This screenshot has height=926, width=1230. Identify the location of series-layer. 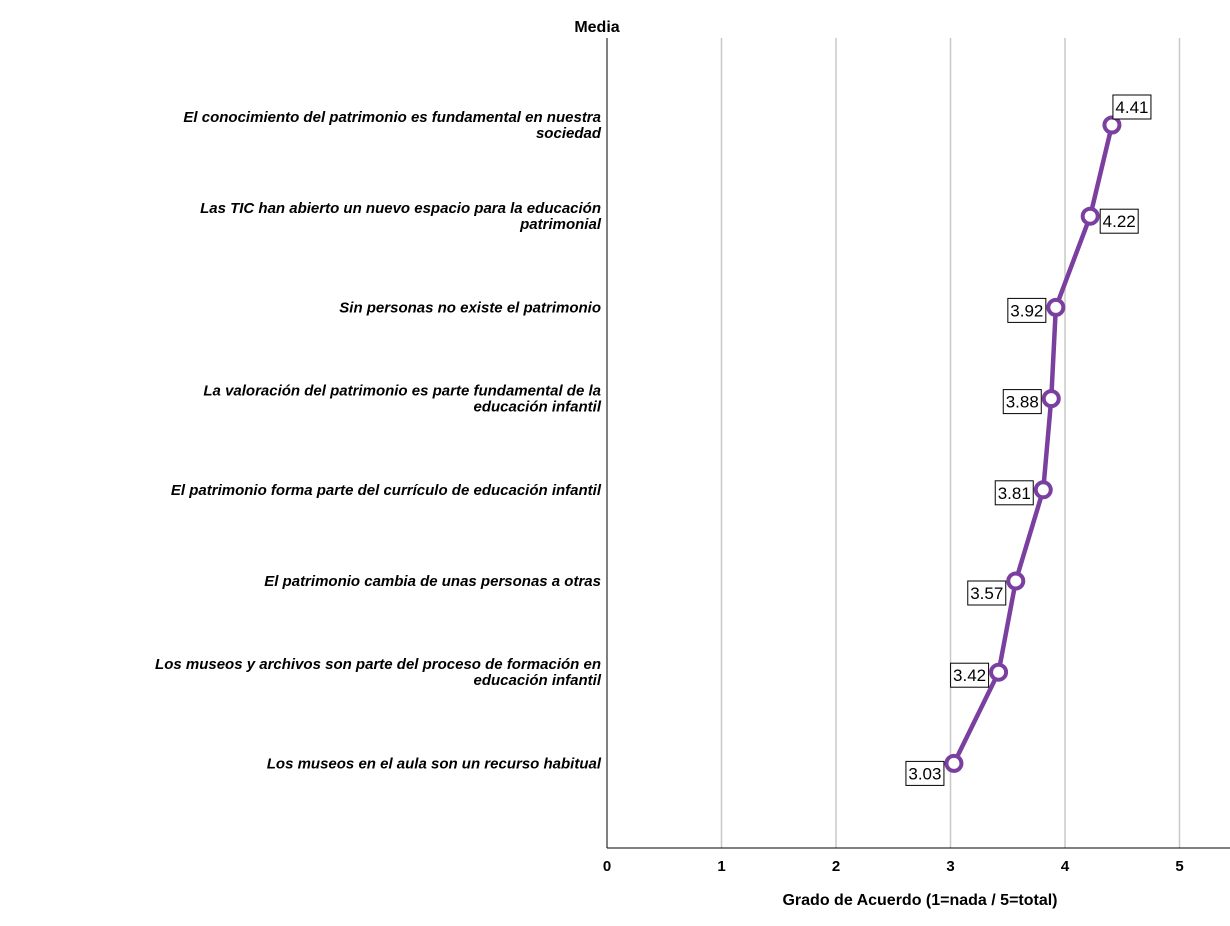
(1033, 444).